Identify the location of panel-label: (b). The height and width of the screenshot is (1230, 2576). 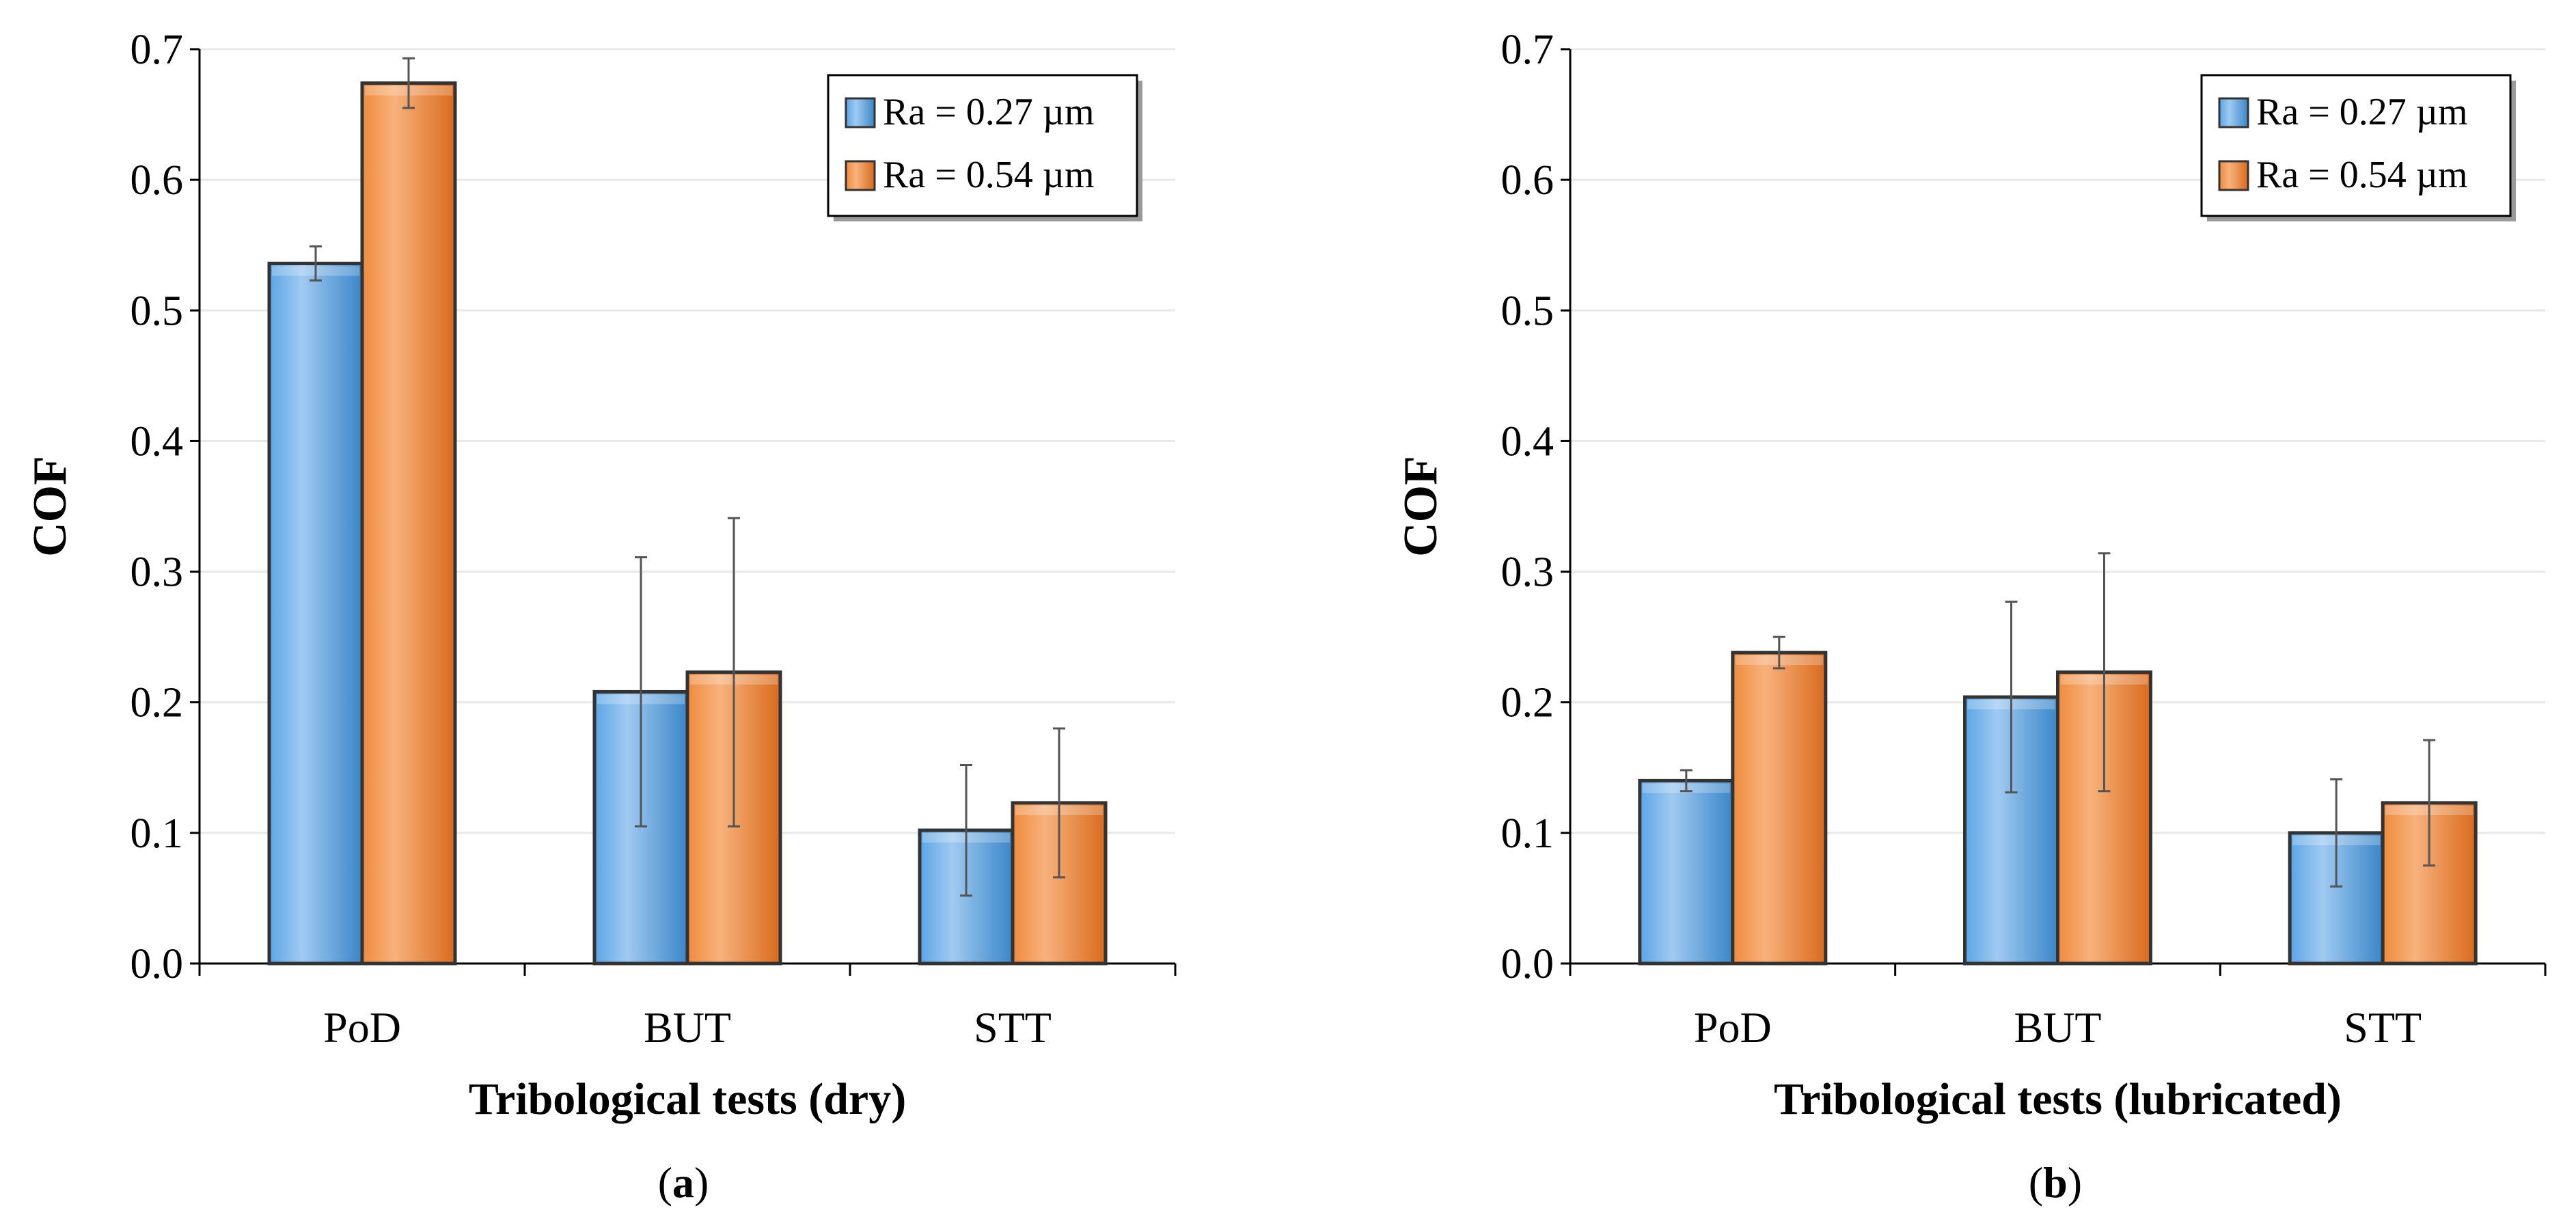
(2055, 1182).